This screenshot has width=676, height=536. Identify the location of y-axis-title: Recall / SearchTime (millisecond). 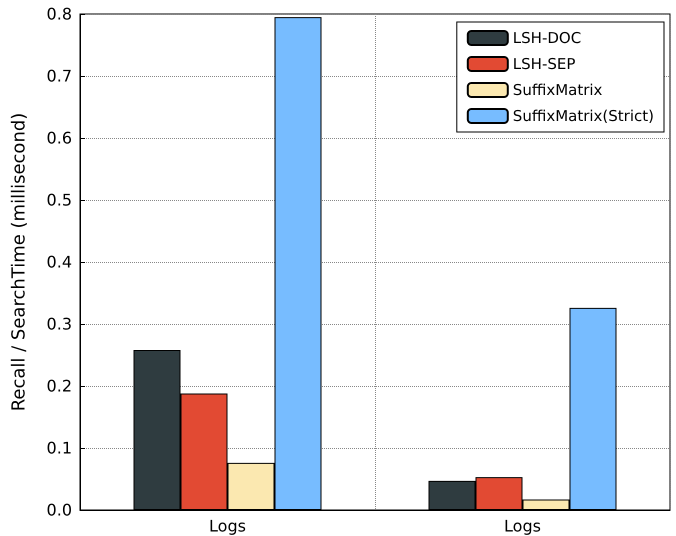
(19, 262).